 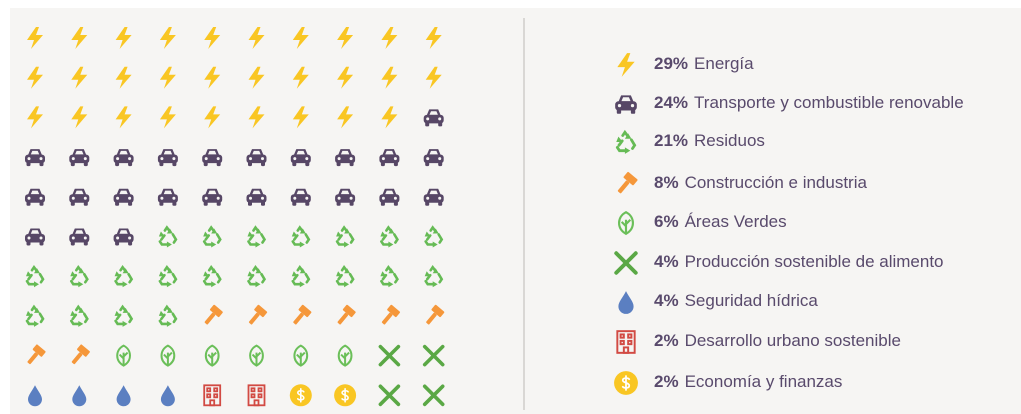 I want to click on legend-label: 29% Energía, so click(x=704, y=63).